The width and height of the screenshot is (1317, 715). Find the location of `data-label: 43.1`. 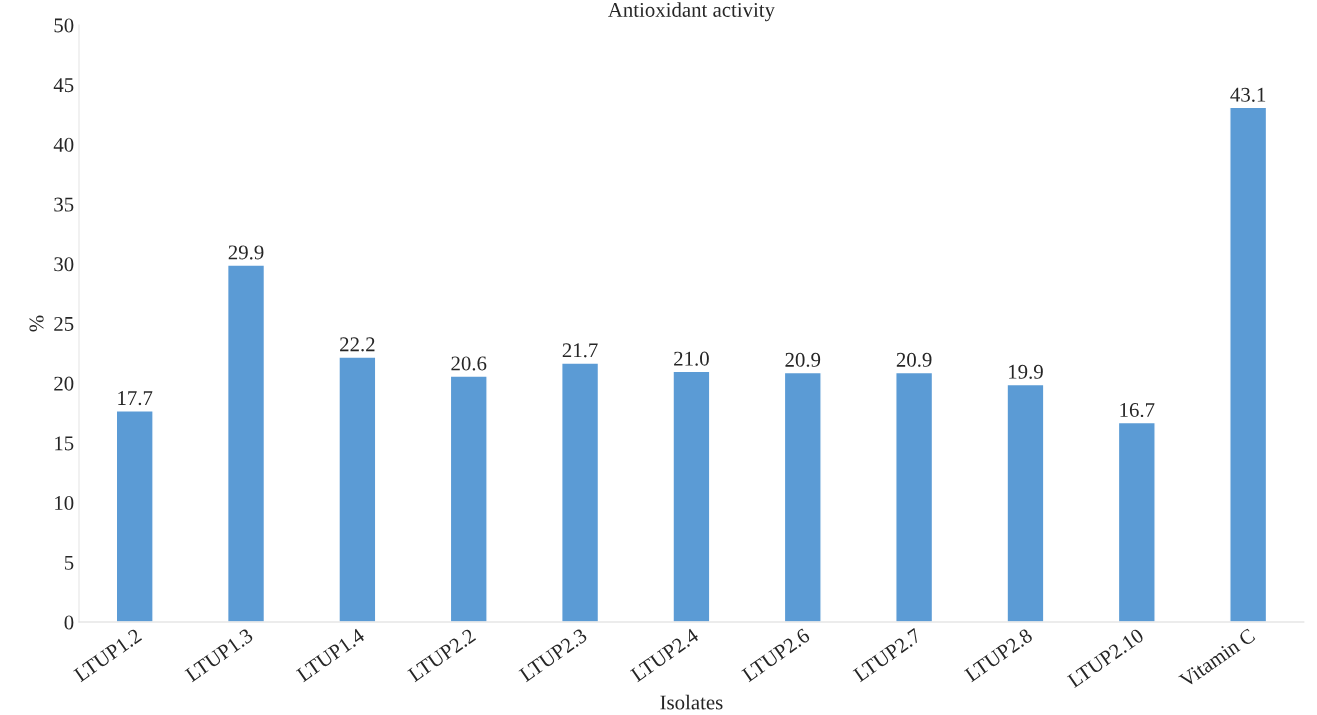

data-label: 43.1 is located at coordinates (1248, 94).